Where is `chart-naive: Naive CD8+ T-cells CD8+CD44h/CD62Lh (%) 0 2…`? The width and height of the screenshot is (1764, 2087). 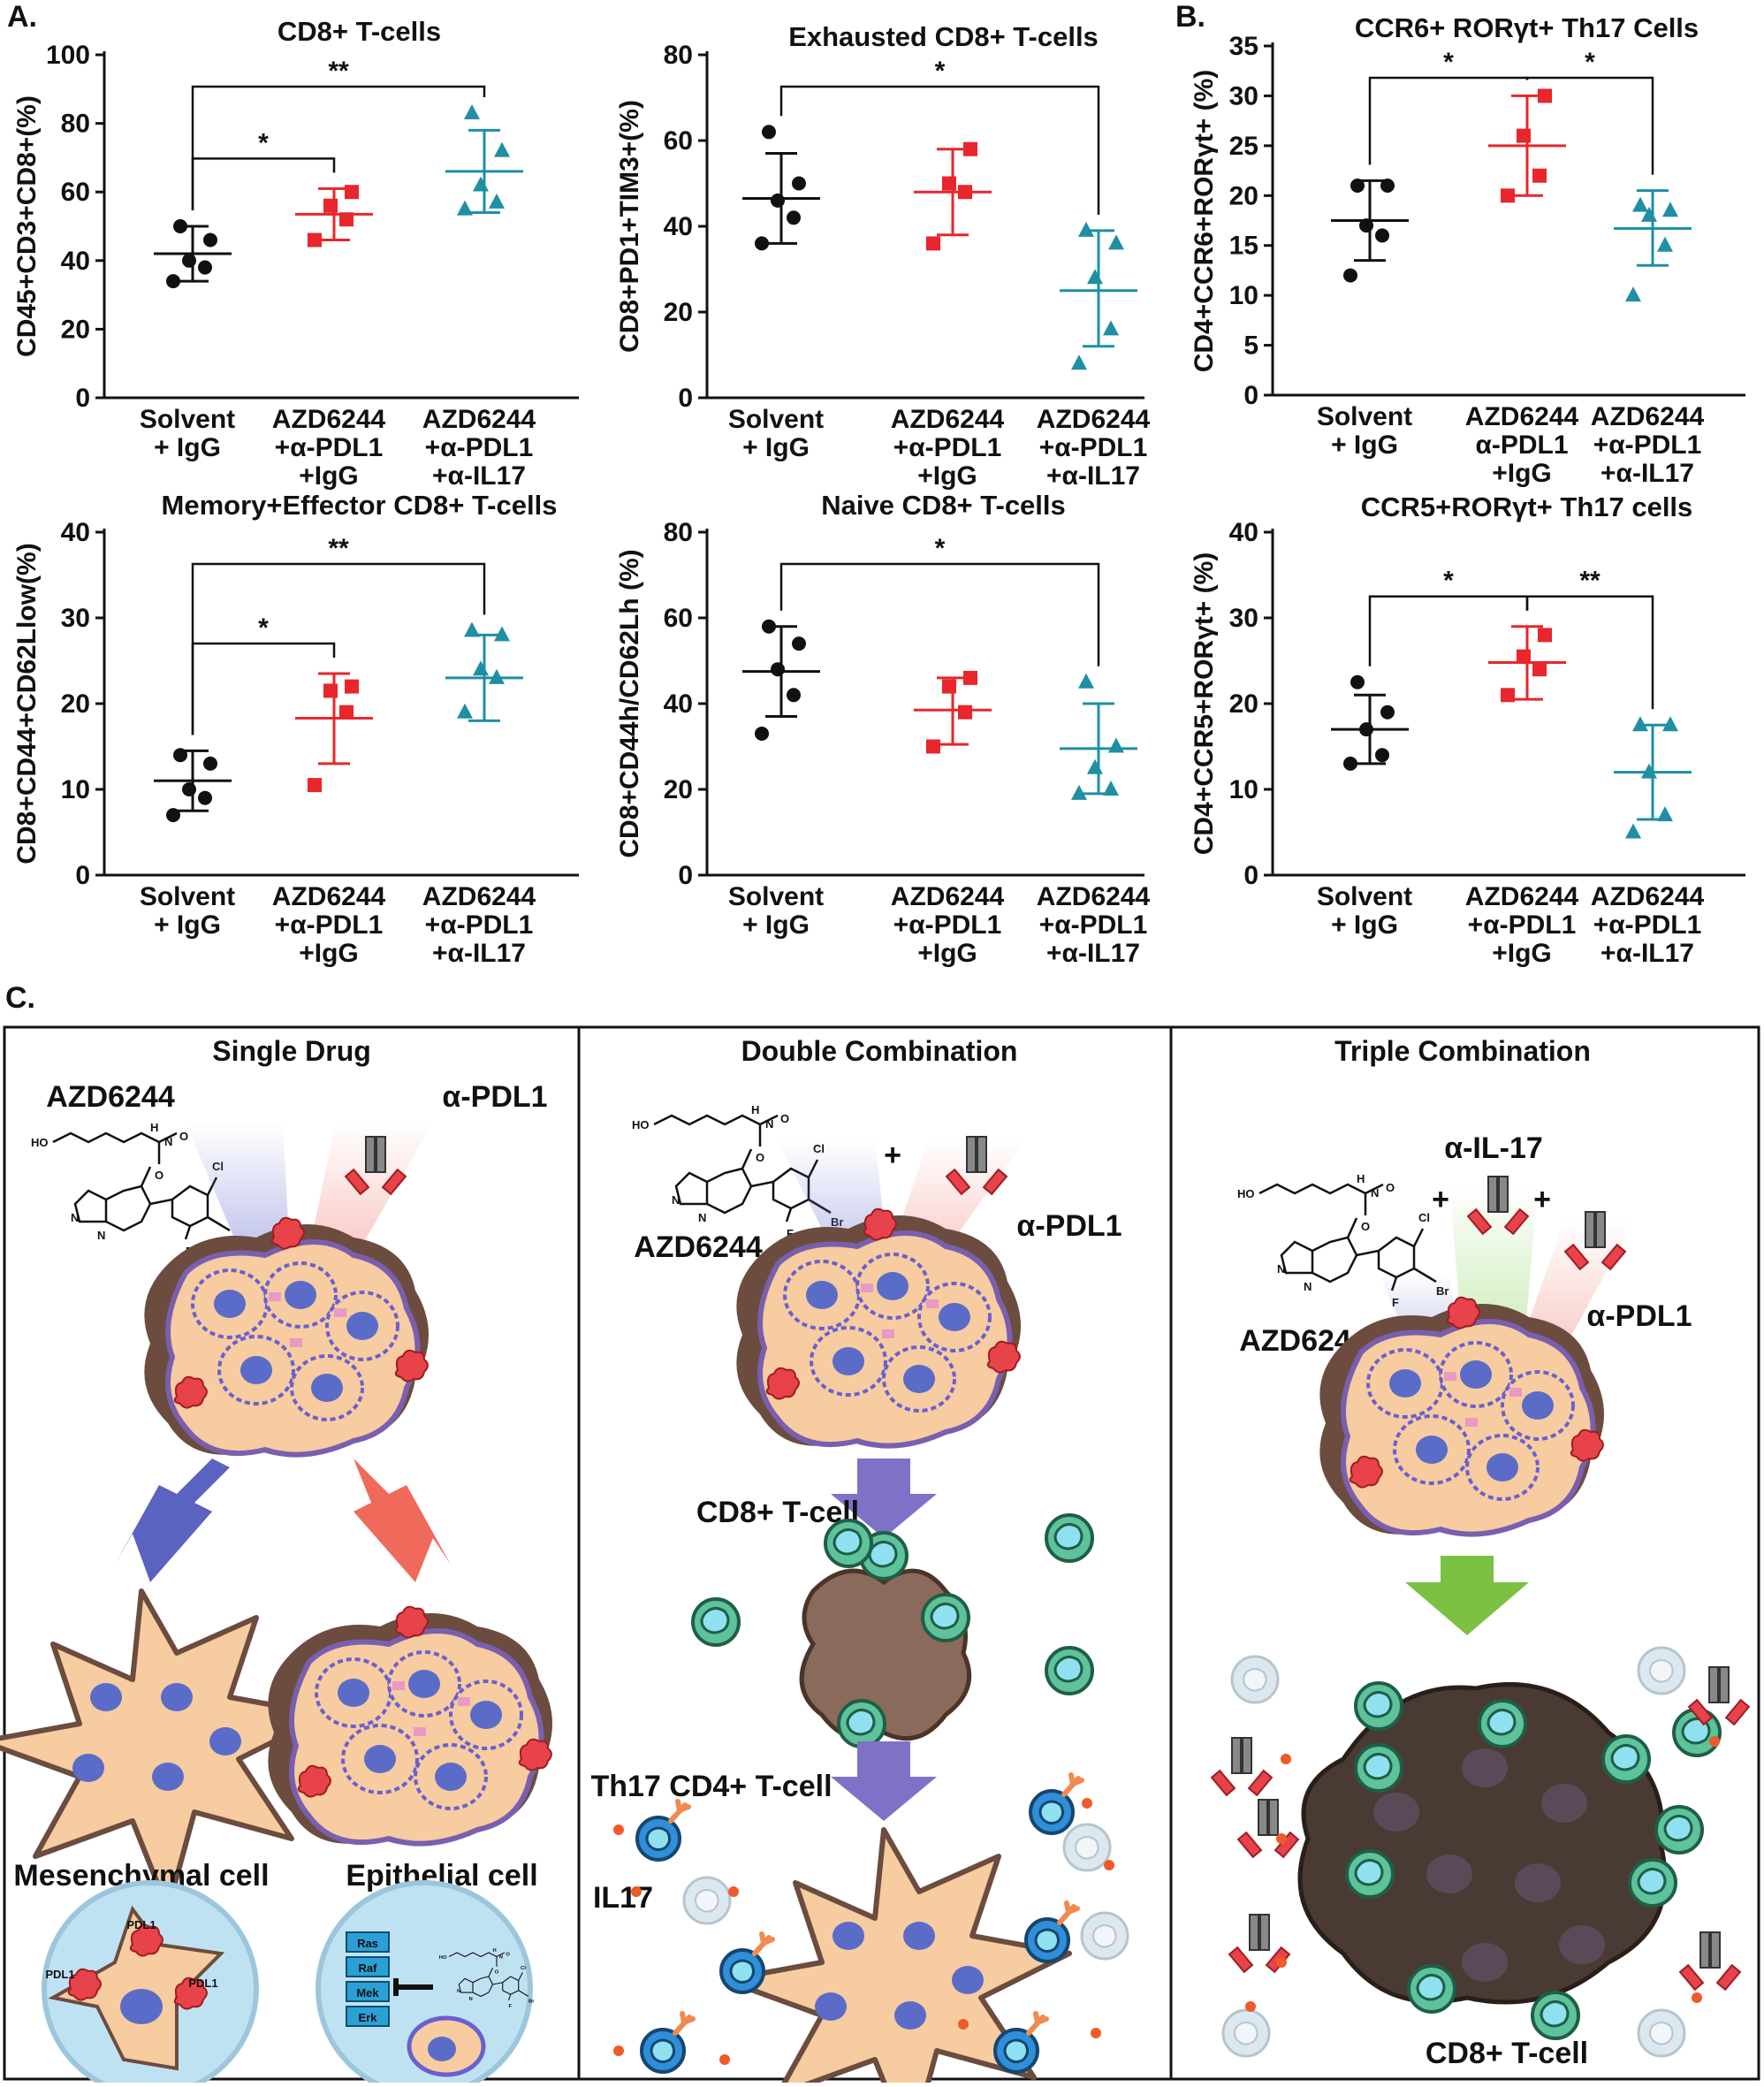 chart-naive: Naive CD8+ T-cells CD8+CD44h/CD62Lh (%) 0 2… is located at coordinates (883, 729).